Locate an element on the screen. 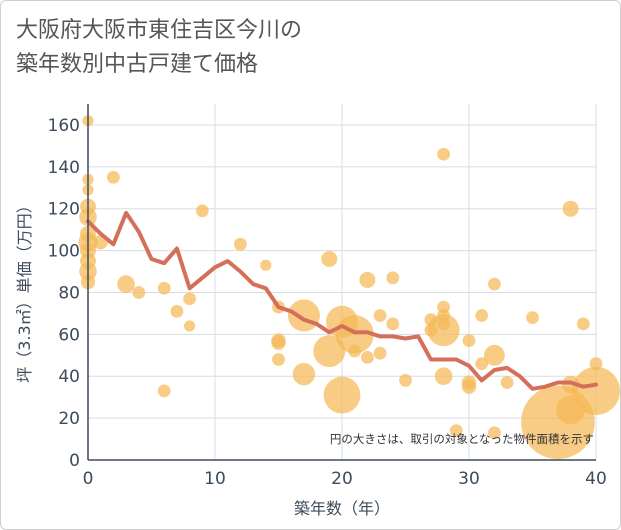 Image resolution: width=621 pixels, height=530 pixels. x-tick-label: 10 is located at coordinates (215, 479).